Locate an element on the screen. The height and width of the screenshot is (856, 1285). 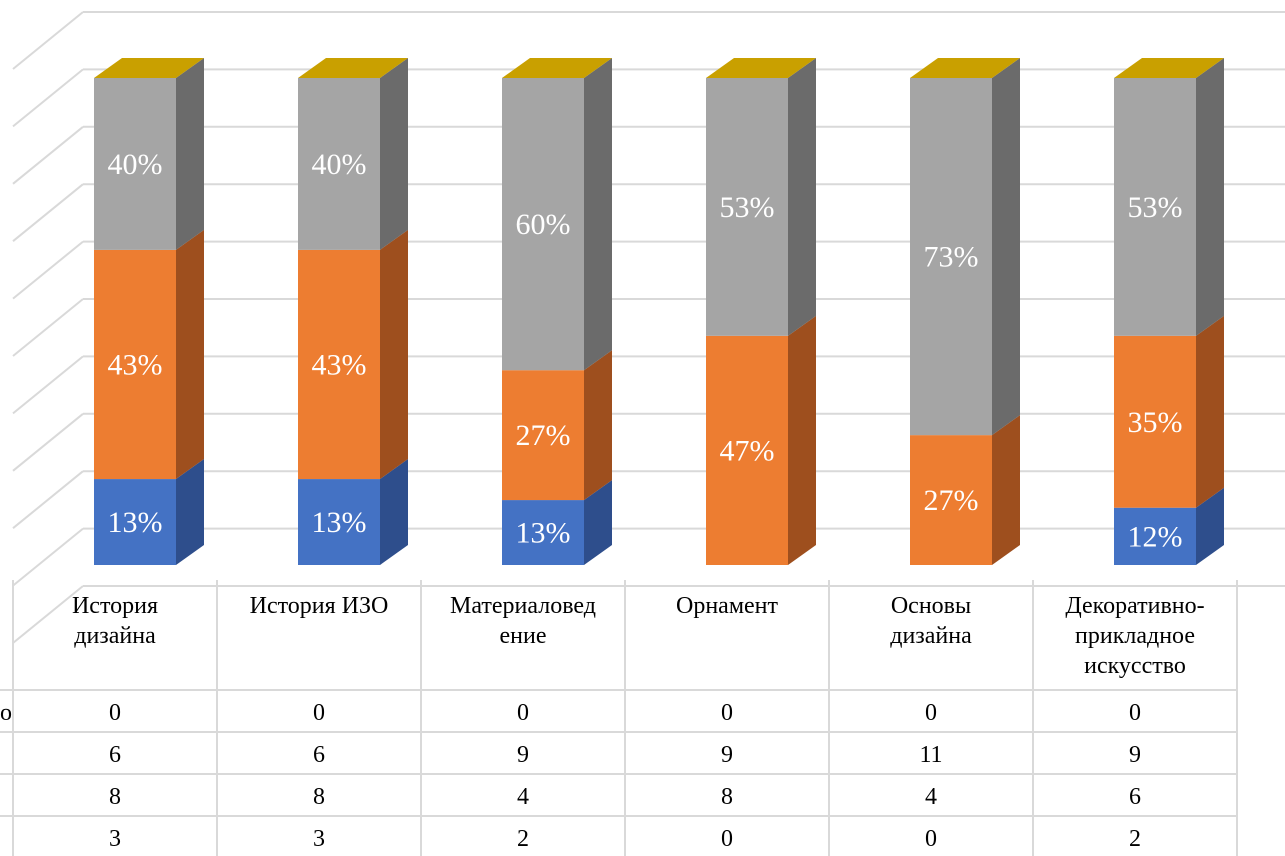
data-label: 35% is located at coordinates (1155, 422).